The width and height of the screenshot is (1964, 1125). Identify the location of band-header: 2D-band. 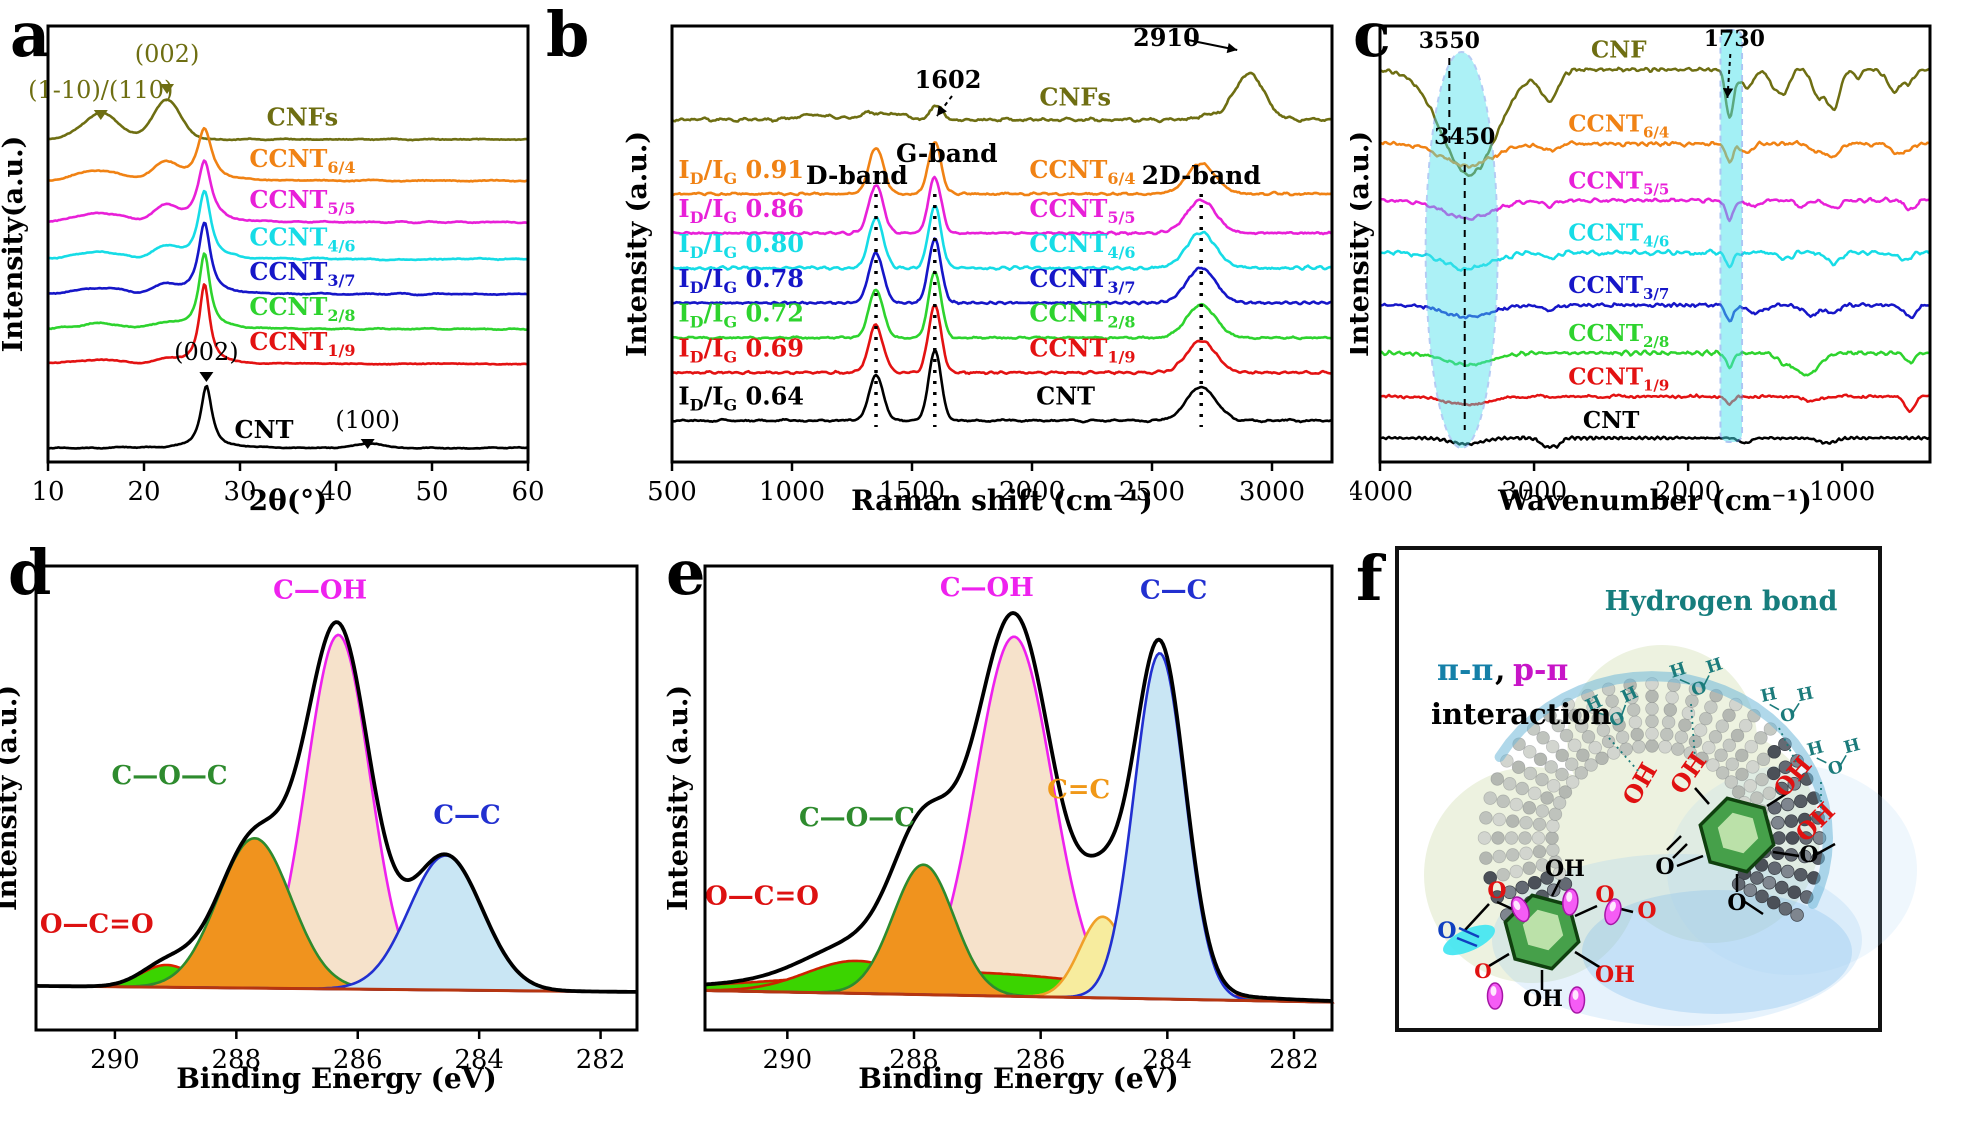
(1201, 175).